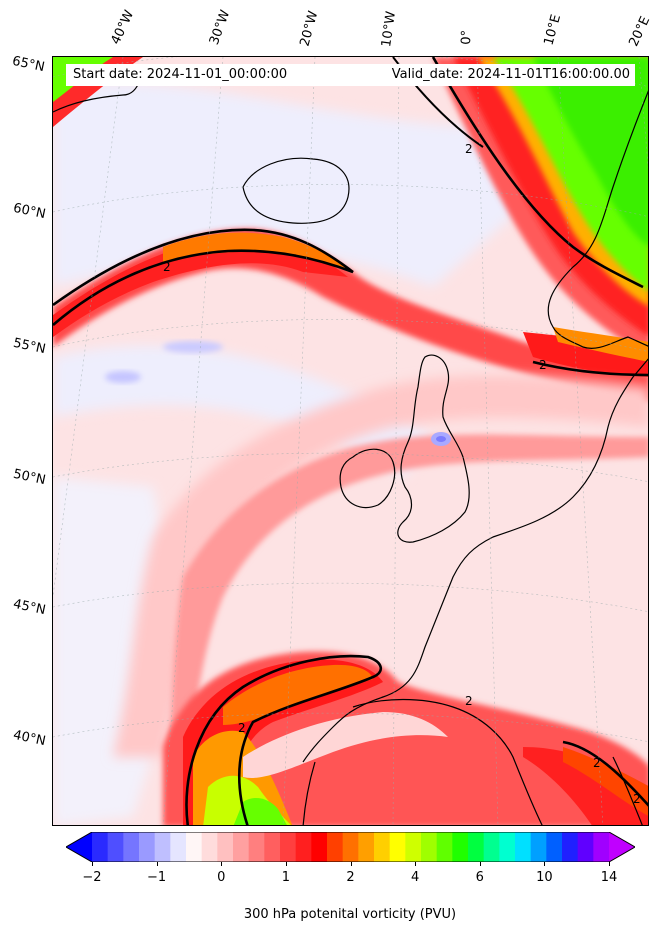  I want to click on lon-label-30w: 30°W, so click(220, 27).